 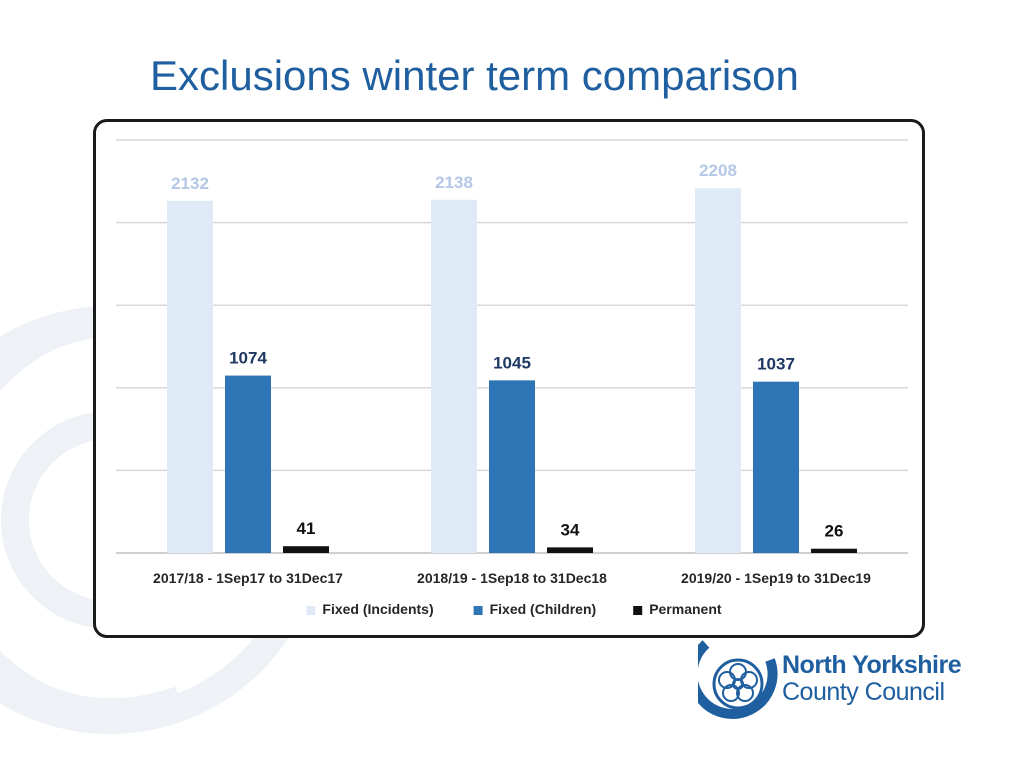 What do you see at coordinates (306, 528) in the screenshot?
I see `data-label: 41` at bounding box center [306, 528].